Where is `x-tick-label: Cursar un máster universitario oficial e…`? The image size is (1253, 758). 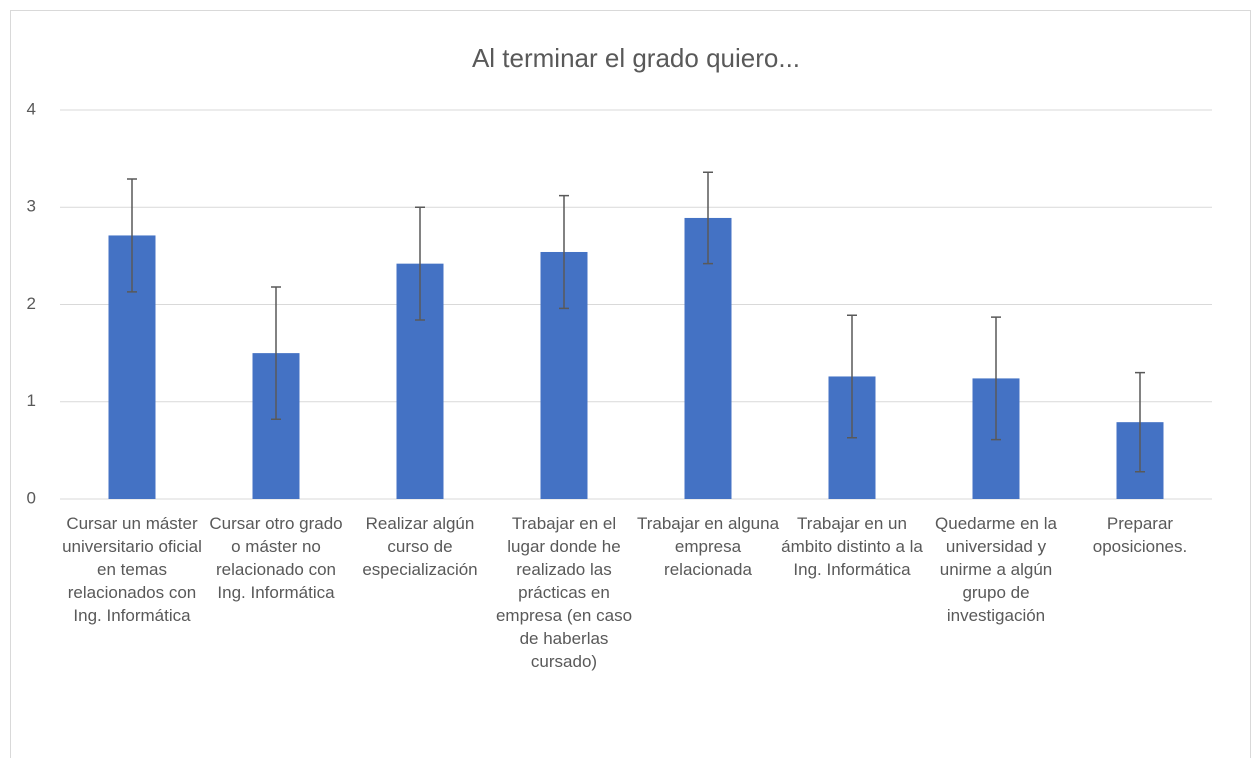 x-tick-label: Cursar un máster universitario oficial e… is located at coordinates (132, 569).